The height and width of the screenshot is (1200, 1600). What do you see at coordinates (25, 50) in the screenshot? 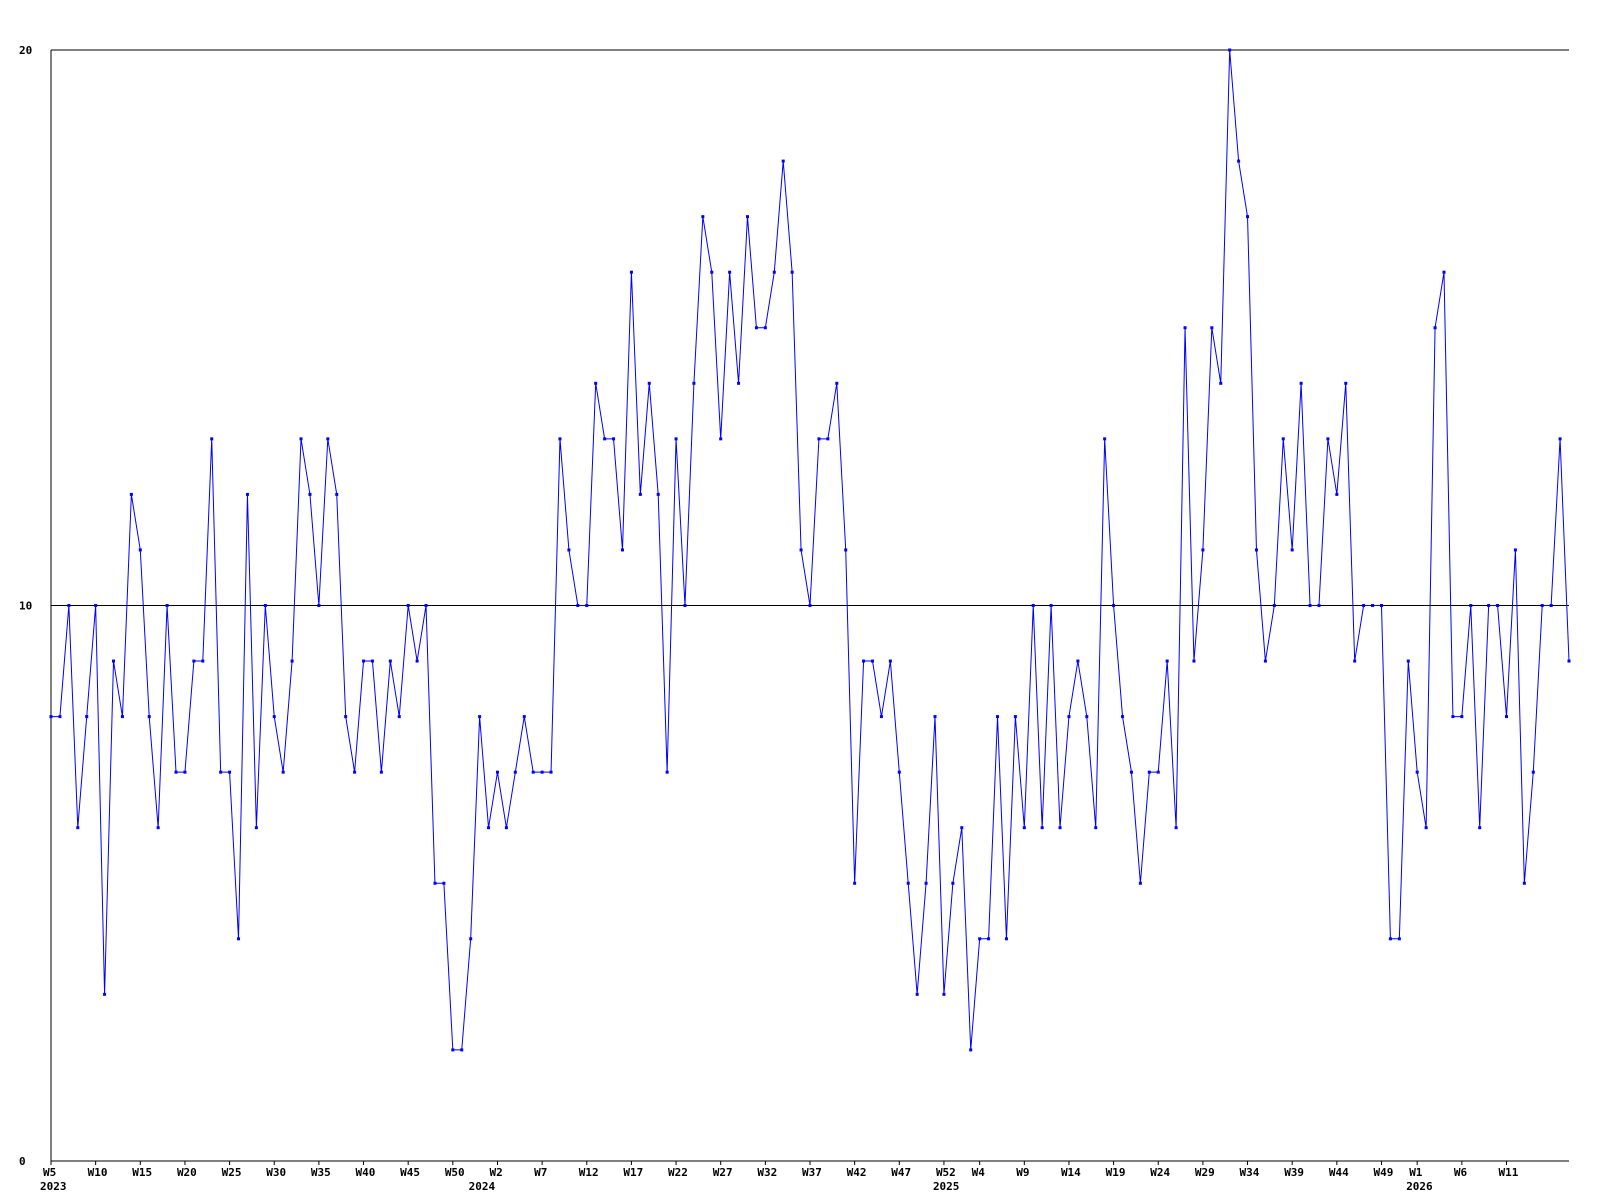
I see `y-tick-label: 20` at bounding box center [25, 50].